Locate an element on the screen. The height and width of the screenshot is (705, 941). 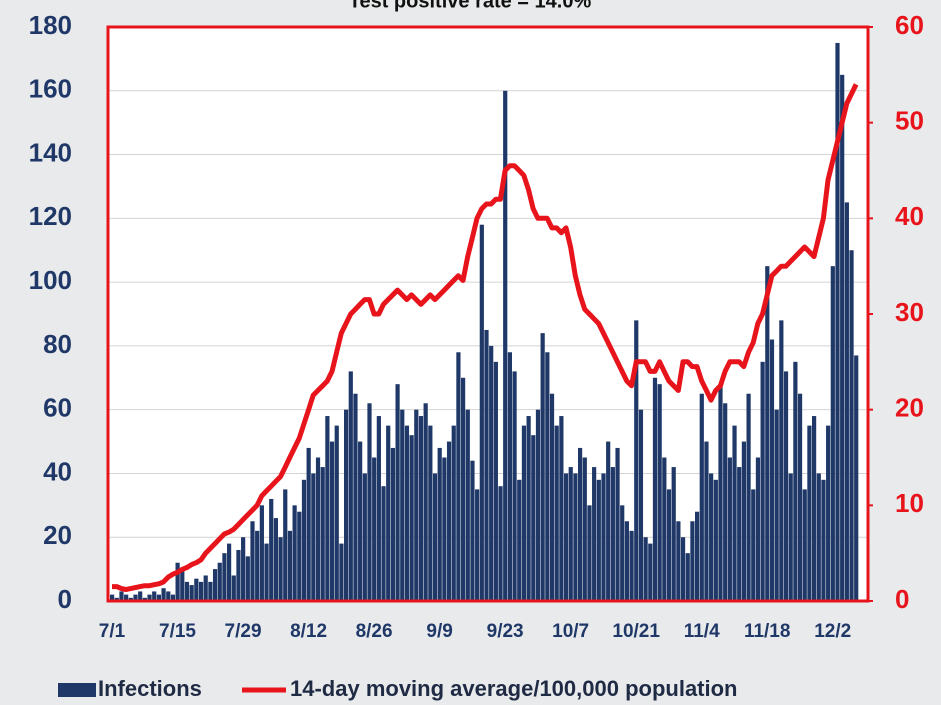
x-tick-label: 9/9 is located at coordinates (439, 631).